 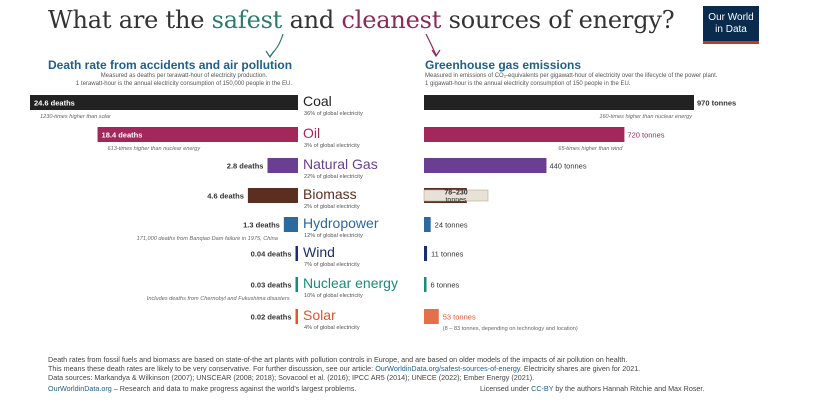 What do you see at coordinates (425, 284) in the screenshot?
I see `emission-bar-nuclear-energy` at bounding box center [425, 284].